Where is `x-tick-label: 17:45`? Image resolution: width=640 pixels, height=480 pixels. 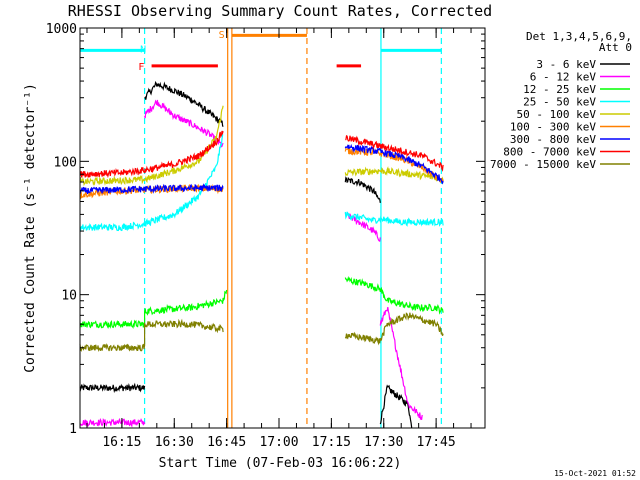 x-tick-label: 17:45 is located at coordinates (436, 442).